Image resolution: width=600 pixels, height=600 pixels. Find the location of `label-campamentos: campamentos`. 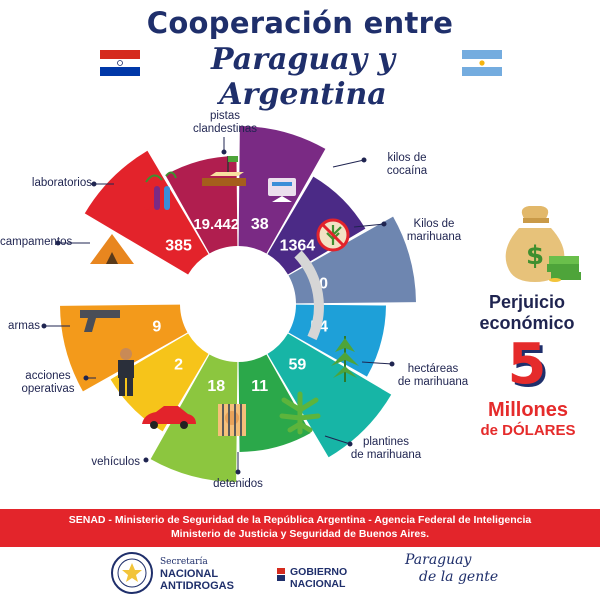

label-campamentos: campamentos is located at coordinates (36, 242).